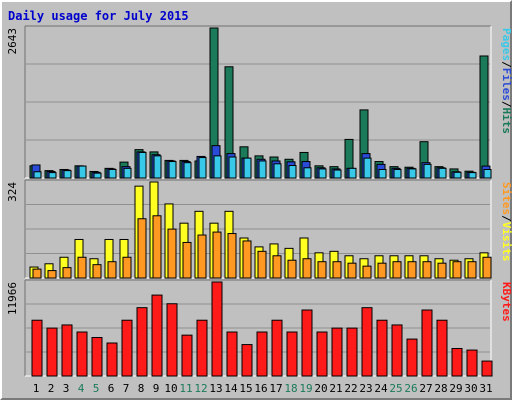 This screenshot has height=400, width=512. I want to click on top-legend: Pages/Files/Hits, so click(506, 81).